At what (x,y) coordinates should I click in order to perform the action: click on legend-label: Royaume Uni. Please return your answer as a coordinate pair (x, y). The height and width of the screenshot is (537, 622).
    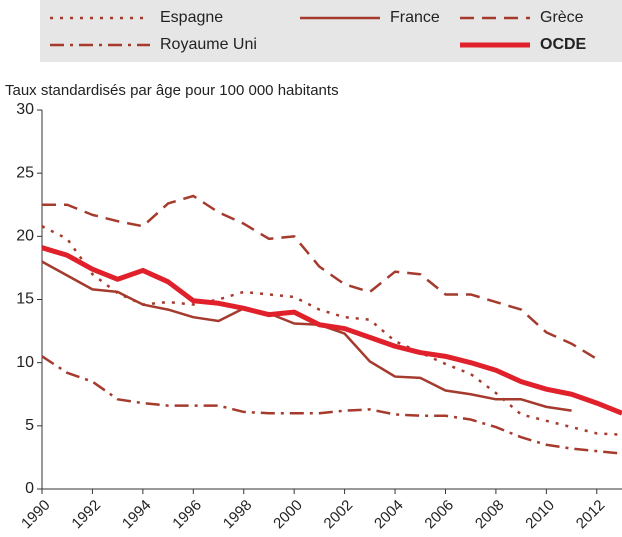
    Looking at the image, I should click on (208, 44).